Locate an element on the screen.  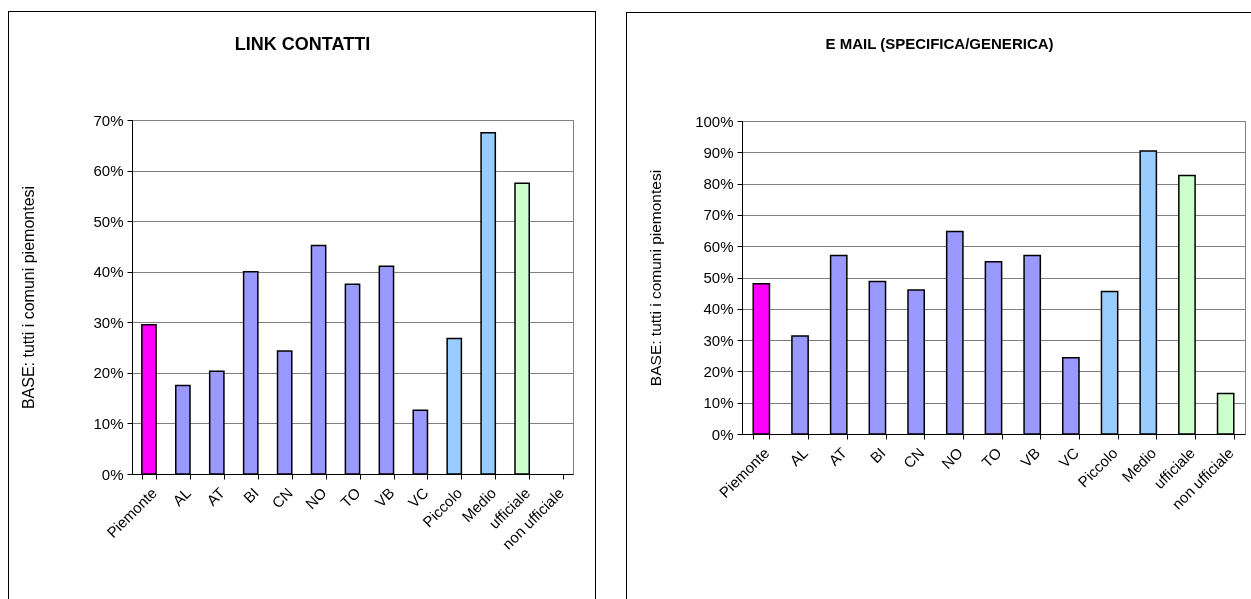
chart-title: LINK CONTATTI is located at coordinates (302, 44).